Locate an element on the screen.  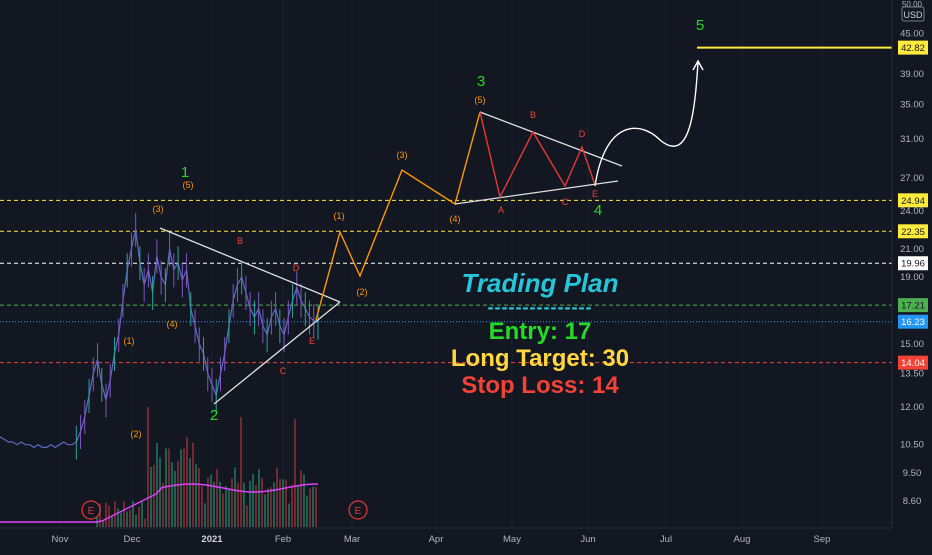
wave-label: 3 is located at coordinates (481, 81).